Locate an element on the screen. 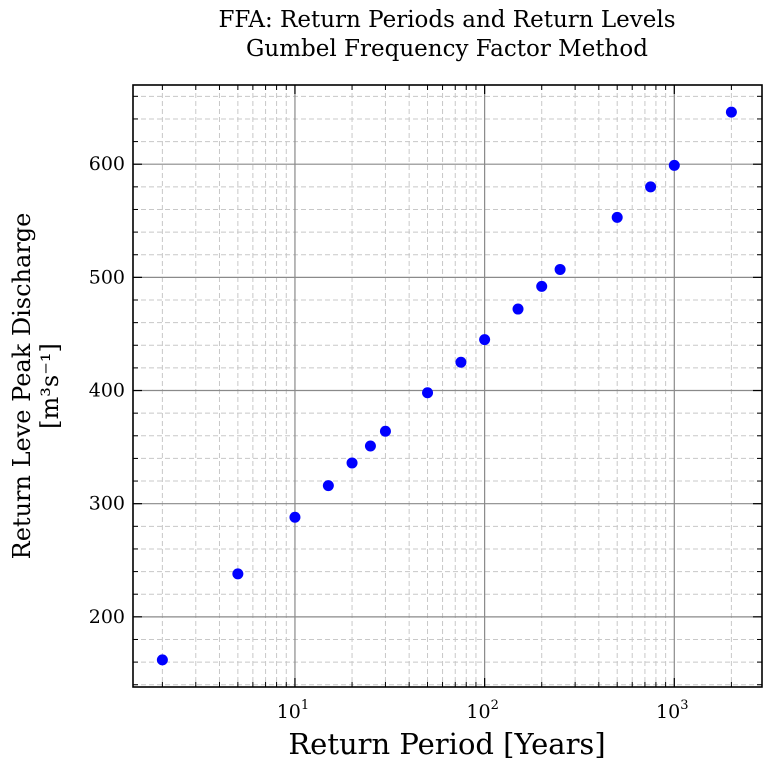 The image size is (771, 771). y-tick-label: 400 is located at coordinates (107, 391).